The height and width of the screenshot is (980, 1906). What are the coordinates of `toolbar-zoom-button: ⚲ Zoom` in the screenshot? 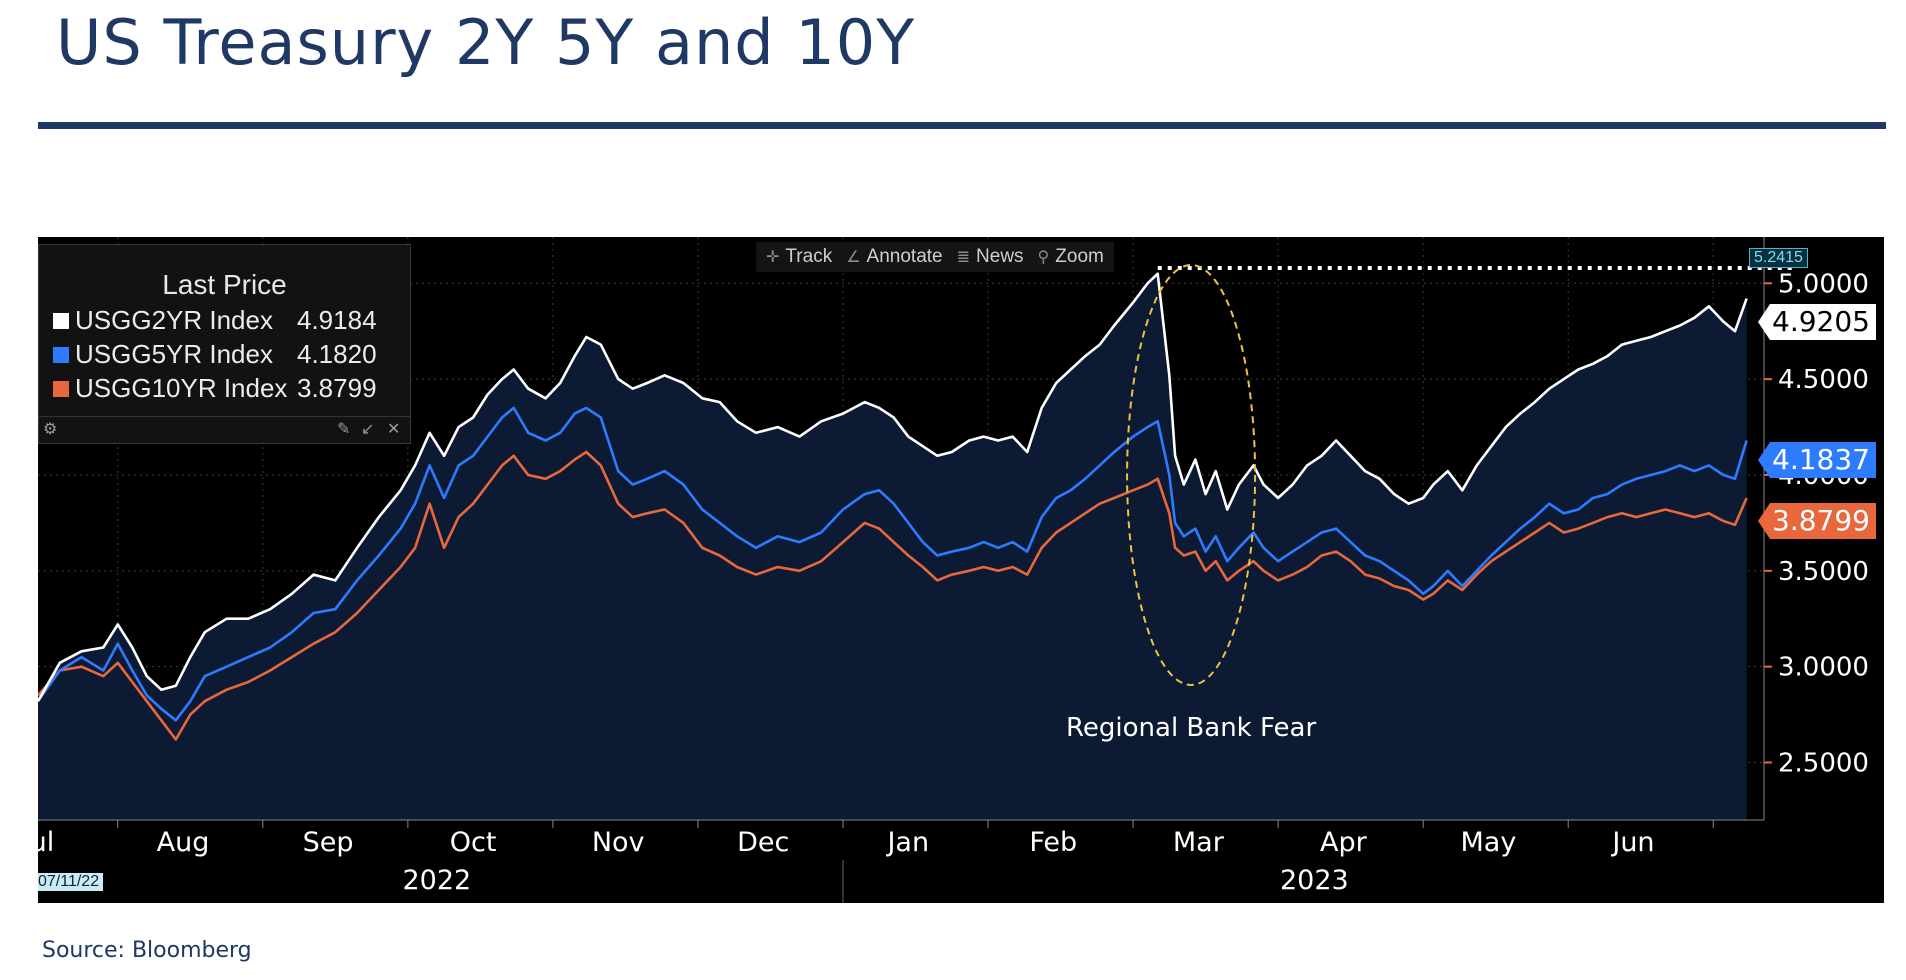 It's located at (1071, 257).